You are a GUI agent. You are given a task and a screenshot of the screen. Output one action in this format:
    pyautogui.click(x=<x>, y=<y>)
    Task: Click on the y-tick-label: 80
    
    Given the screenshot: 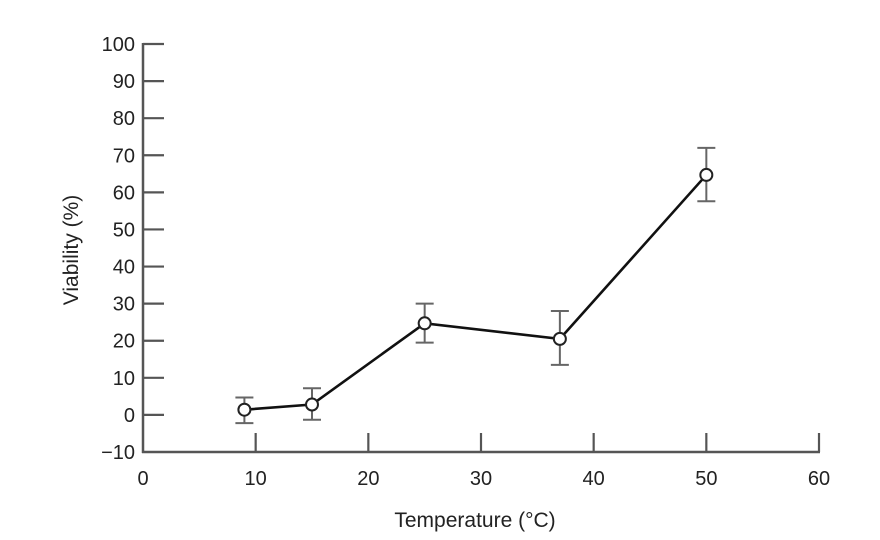 What is the action you would take?
    pyautogui.click(x=124, y=119)
    